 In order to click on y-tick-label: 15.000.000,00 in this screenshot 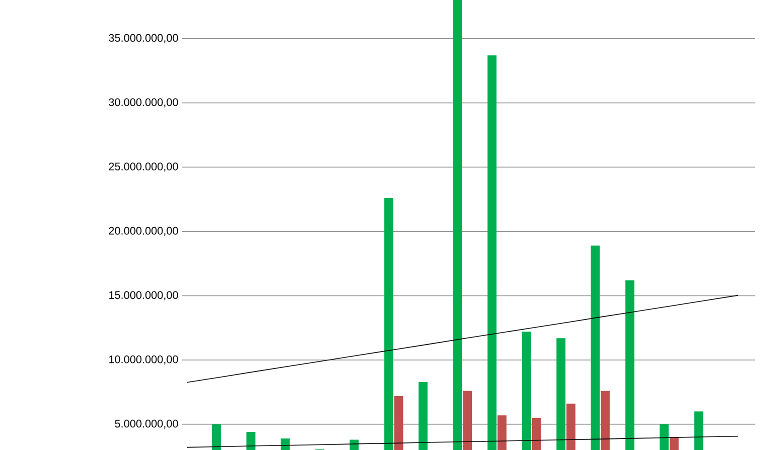, I will do `click(143, 295)`.